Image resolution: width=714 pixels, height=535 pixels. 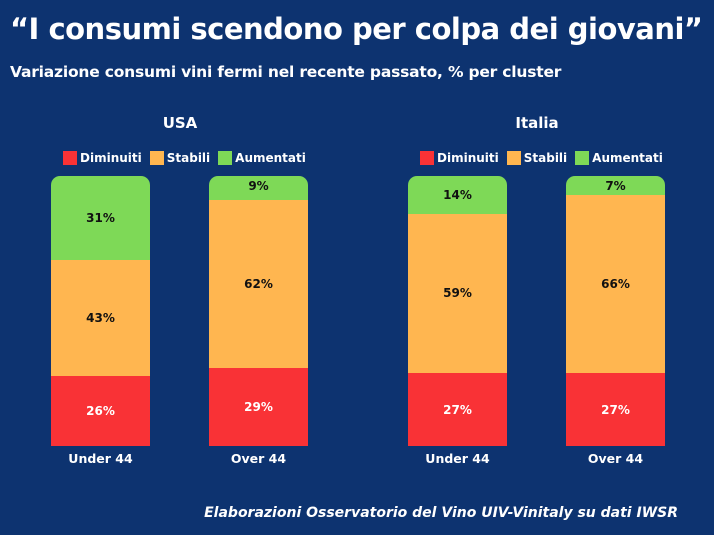 I want to click on legend-italia: Diminuiti Stabili Aumentati, so click(x=545, y=158).